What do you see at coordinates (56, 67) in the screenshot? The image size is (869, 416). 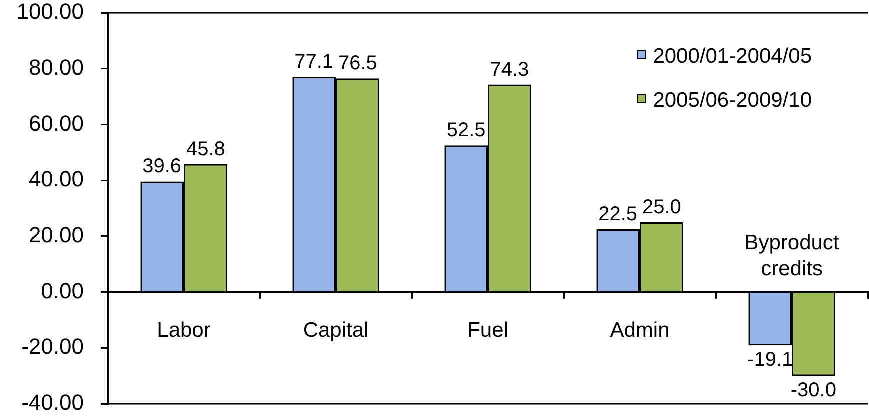 I see `y-tick-label: 80.00` at bounding box center [56, 67].